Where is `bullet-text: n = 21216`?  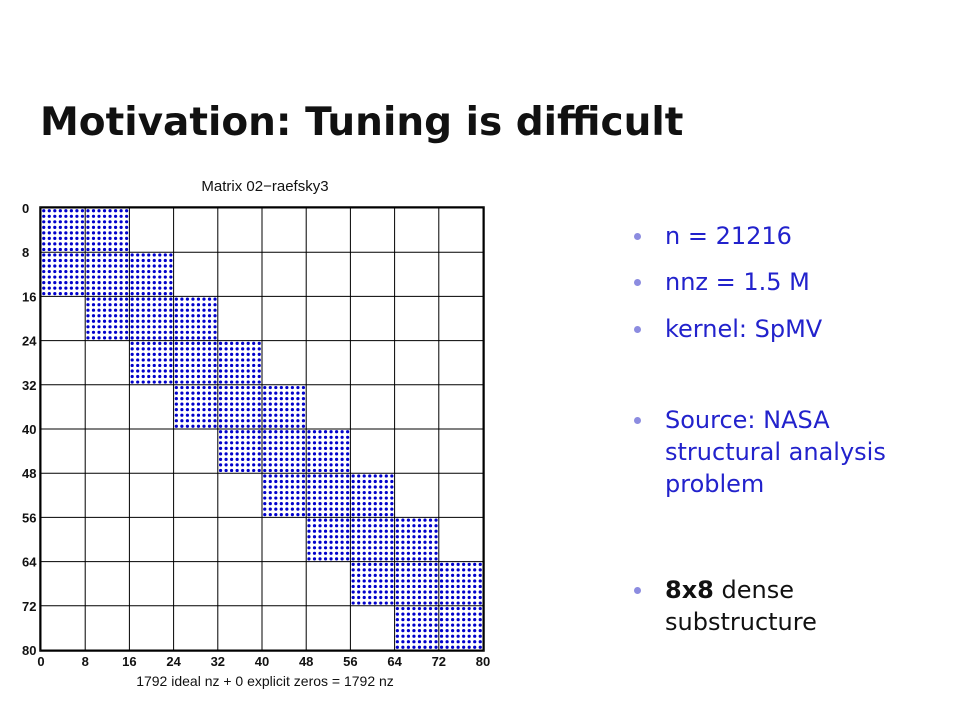
bullet-text: n = 21216 is located at coordinates (728, 236).